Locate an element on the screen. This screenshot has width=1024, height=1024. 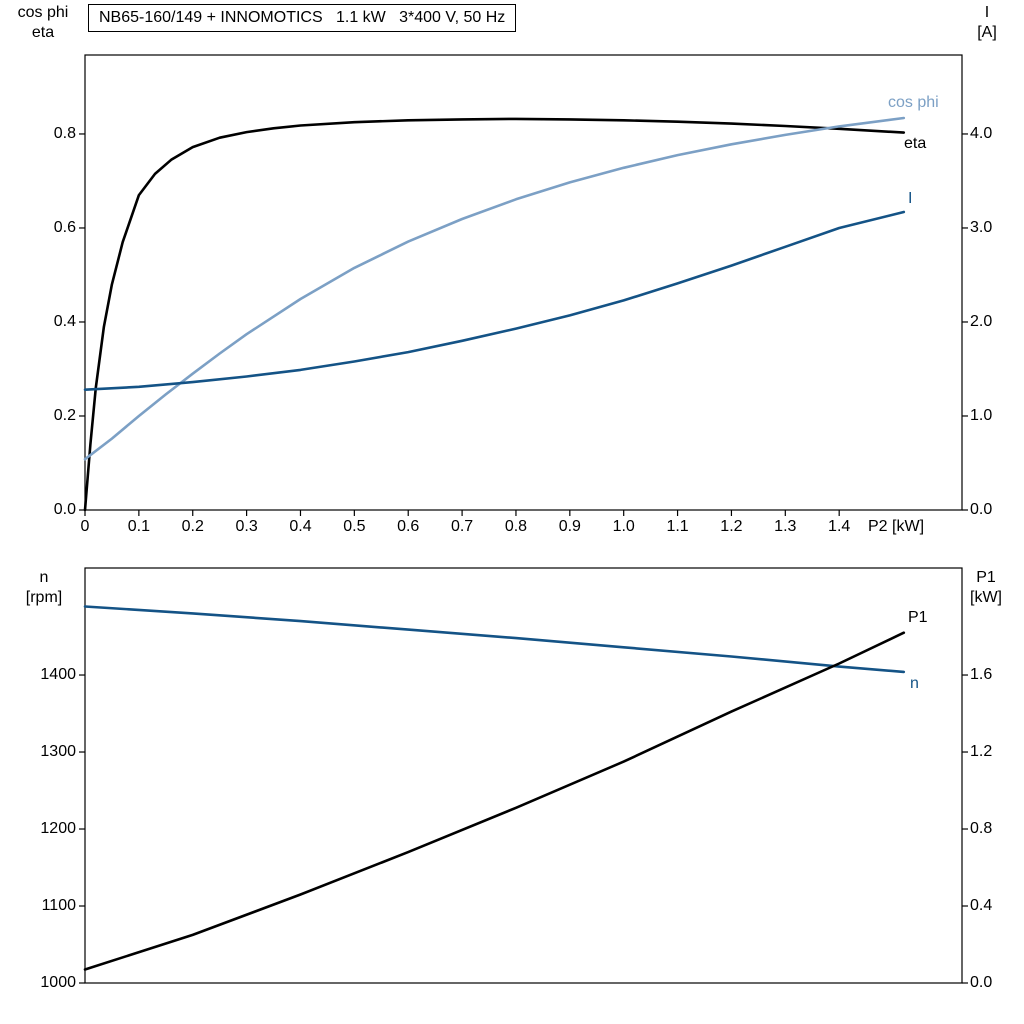
right-axis-title-line1: I is located at coordinates (987, 12).